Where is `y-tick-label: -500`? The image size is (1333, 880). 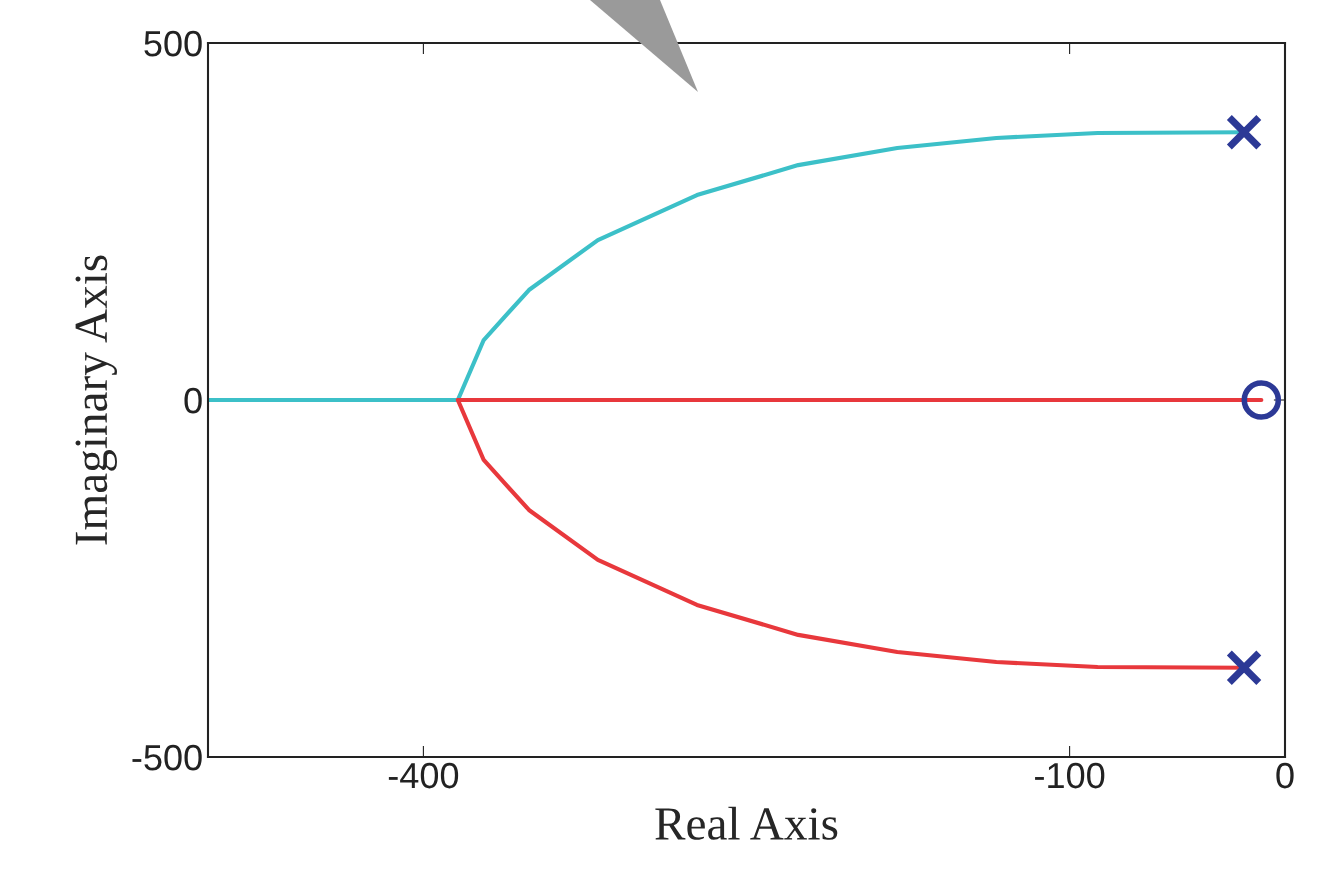 y-tick-label: -500 is located at coordinates (167, 757).